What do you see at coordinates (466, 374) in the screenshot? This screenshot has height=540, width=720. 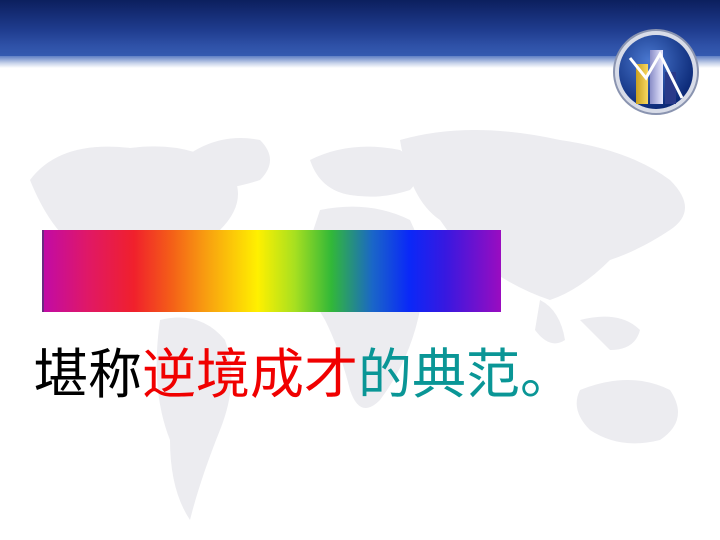 I see `headline-part-3: 的典范。` at bounding box center [466, 374].